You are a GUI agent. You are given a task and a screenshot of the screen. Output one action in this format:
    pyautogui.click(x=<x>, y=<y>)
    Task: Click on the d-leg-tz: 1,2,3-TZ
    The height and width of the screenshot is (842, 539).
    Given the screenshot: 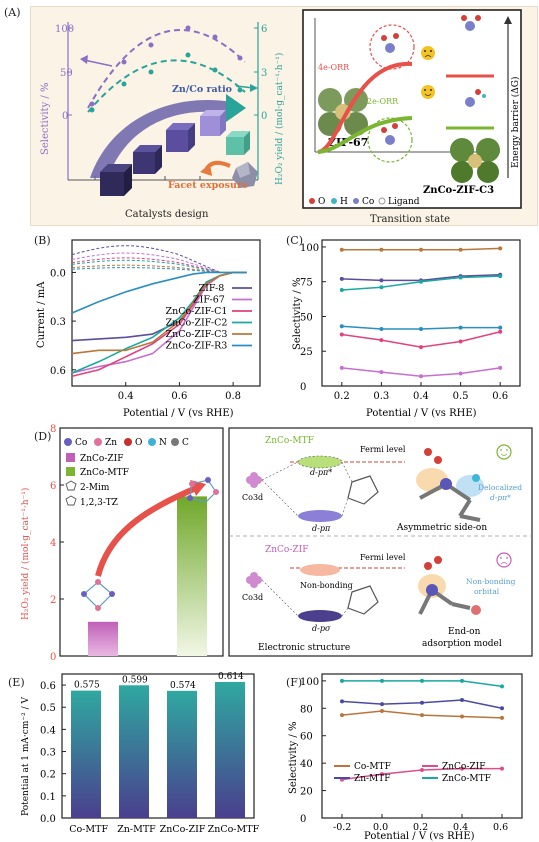 What is the action you would take?
    pyautogui.click(x=99, y=503)
    